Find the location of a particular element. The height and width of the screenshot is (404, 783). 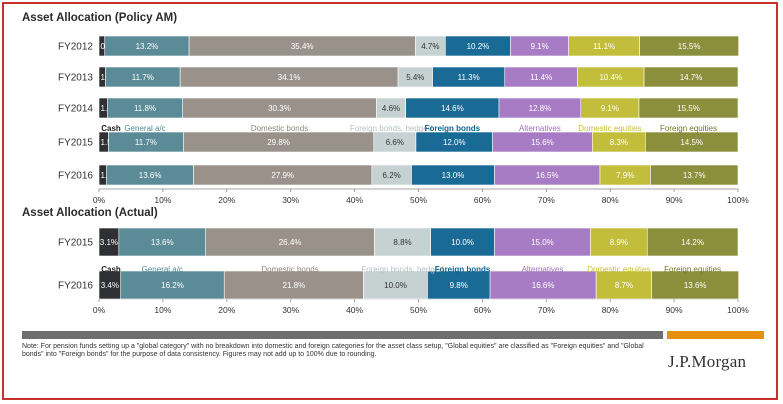

data-label: 10.2% is located at coordinates (478, 46).